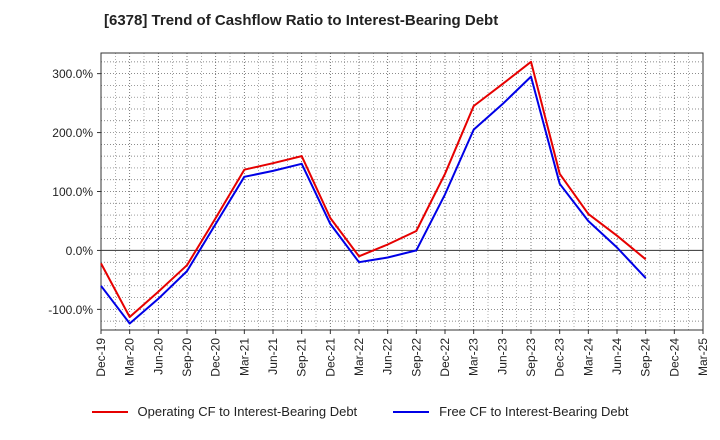 The height and width of the screenshot is (440, 720). What do you see at coordinates (388, 356) in the screenshot?
I see `x-tick-label: Jun-22` at bounding box center [388, 356].